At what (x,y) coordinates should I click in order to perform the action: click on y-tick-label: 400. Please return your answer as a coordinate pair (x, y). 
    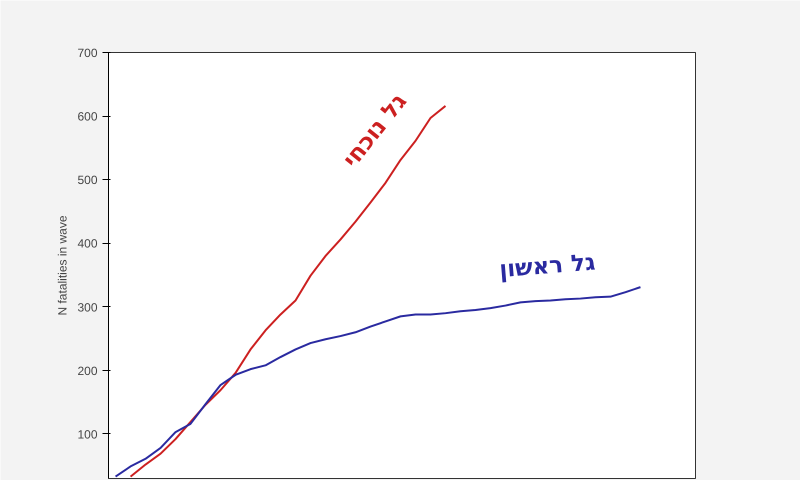
    Looking at the image, I should click on (87, 243).